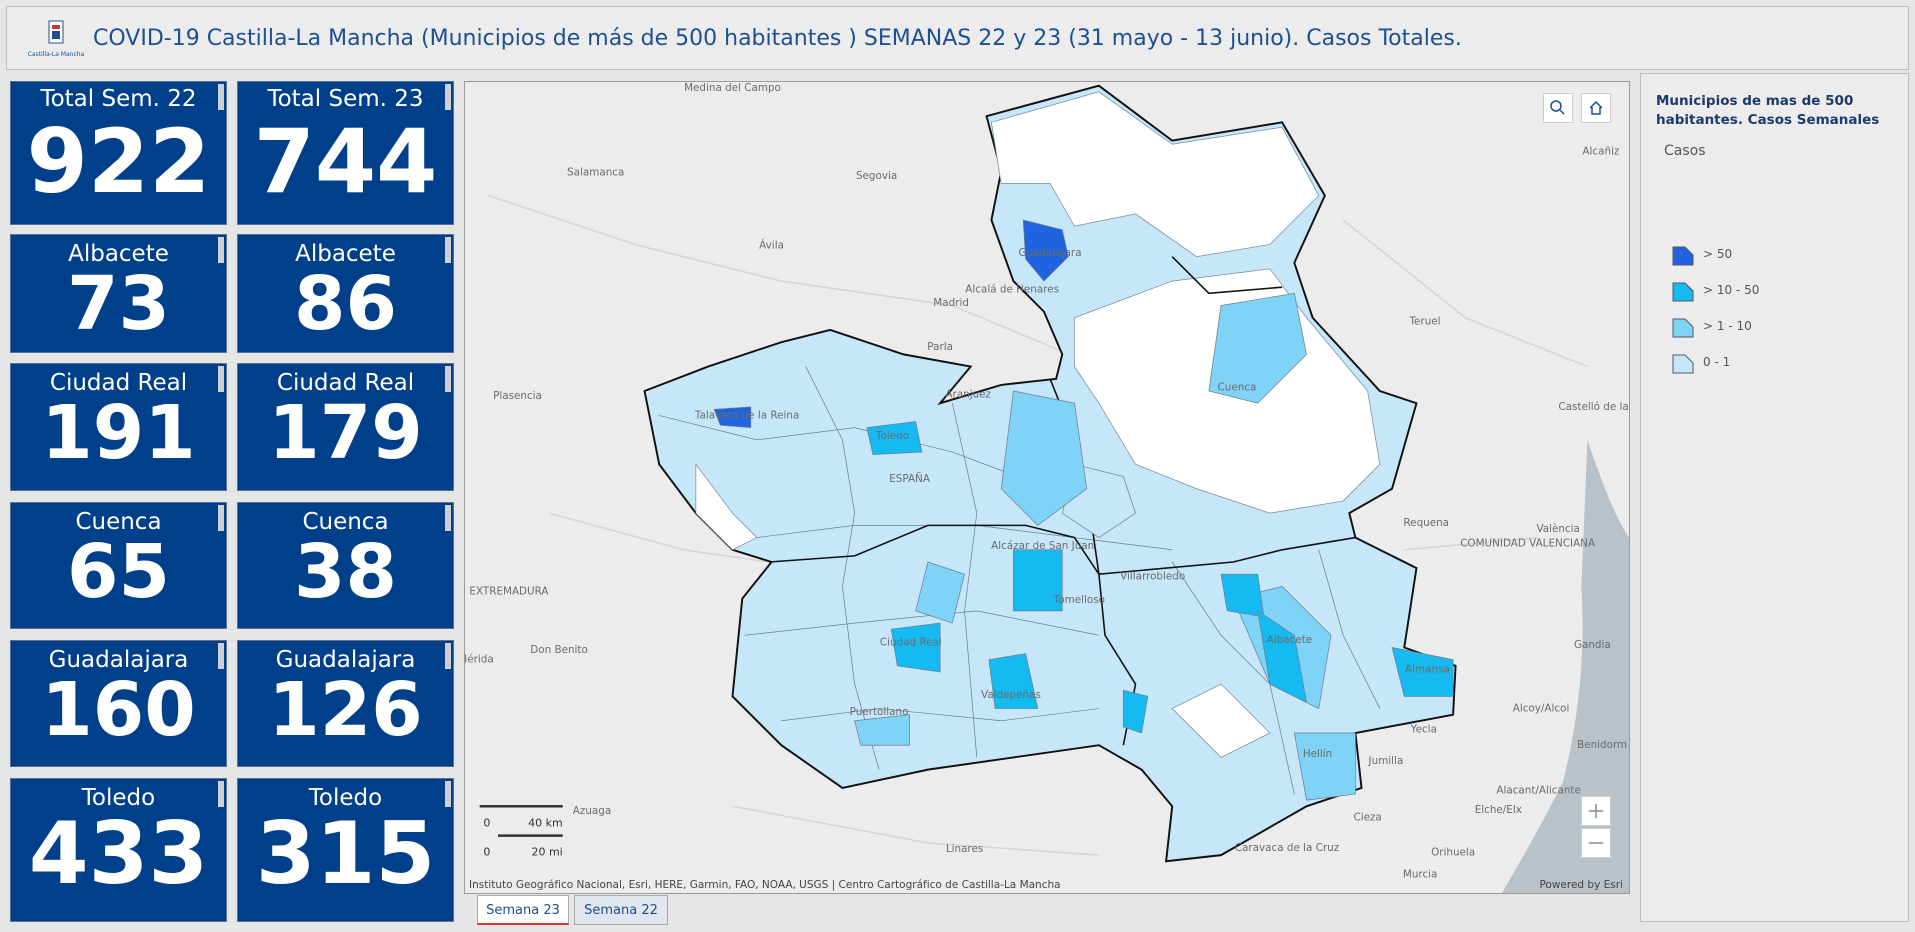 The height and width of the screenshot is (932, 1915). What do you see at coordinates (621, 910) in the screenshot?
I see `tab: Semana 22` at bounding box center [621, 910].